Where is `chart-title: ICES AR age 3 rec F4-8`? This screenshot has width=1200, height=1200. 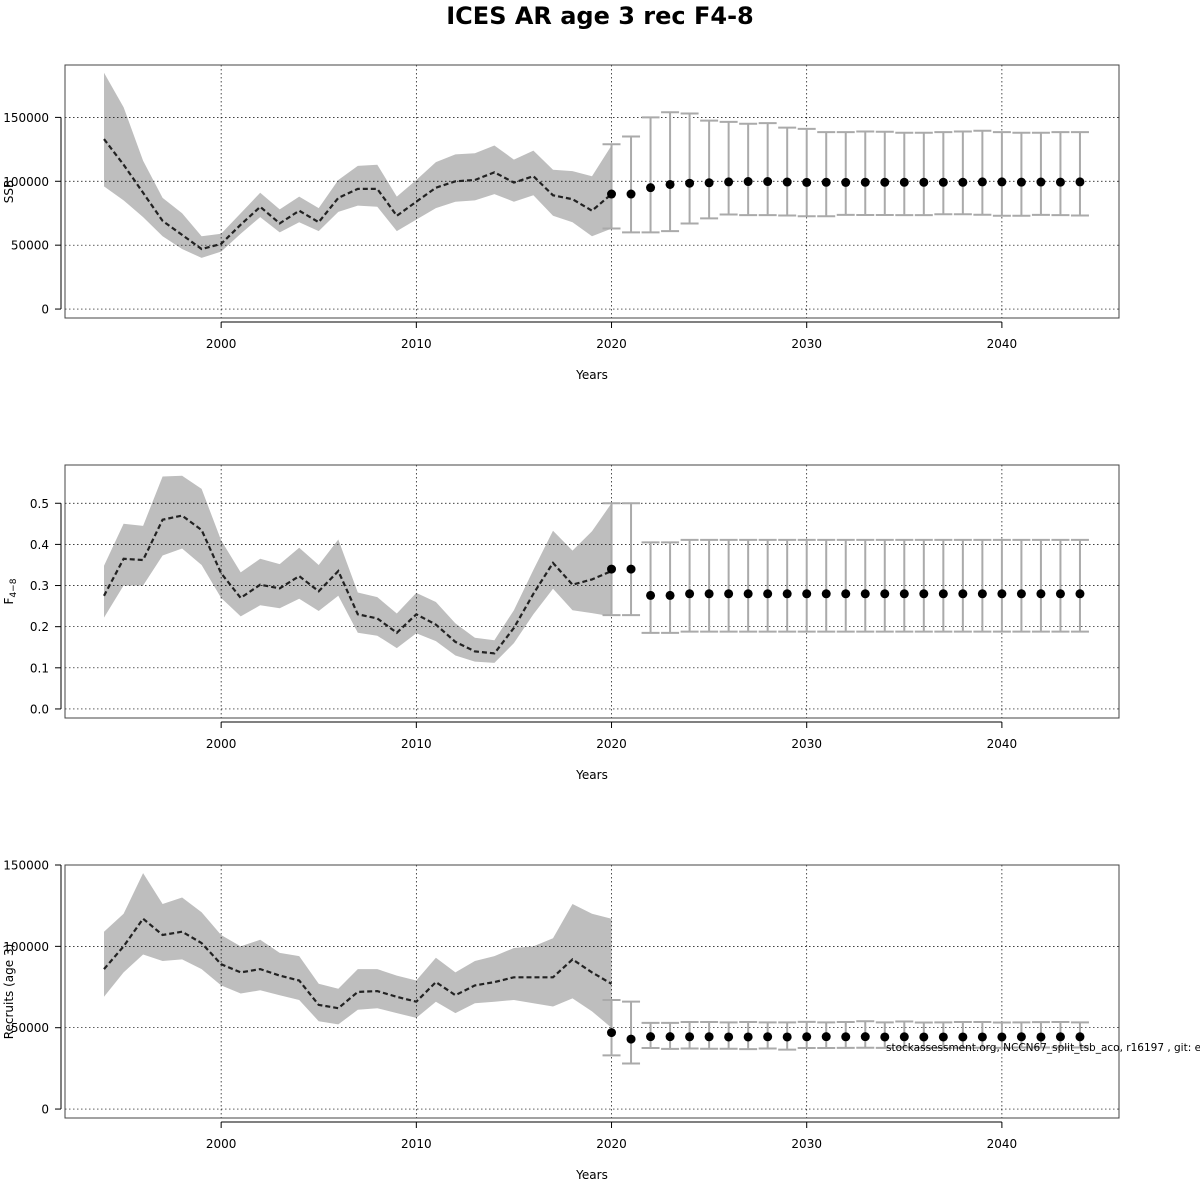
chart-title: ICES AR age 3 rec F4-8 is located at coordinates (600, 16).